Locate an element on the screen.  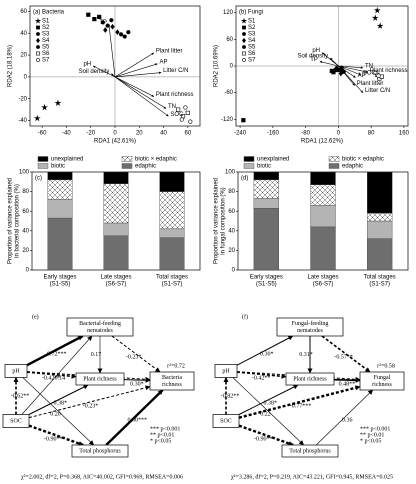
vector-label: pH is located at coordinates (316, 51).